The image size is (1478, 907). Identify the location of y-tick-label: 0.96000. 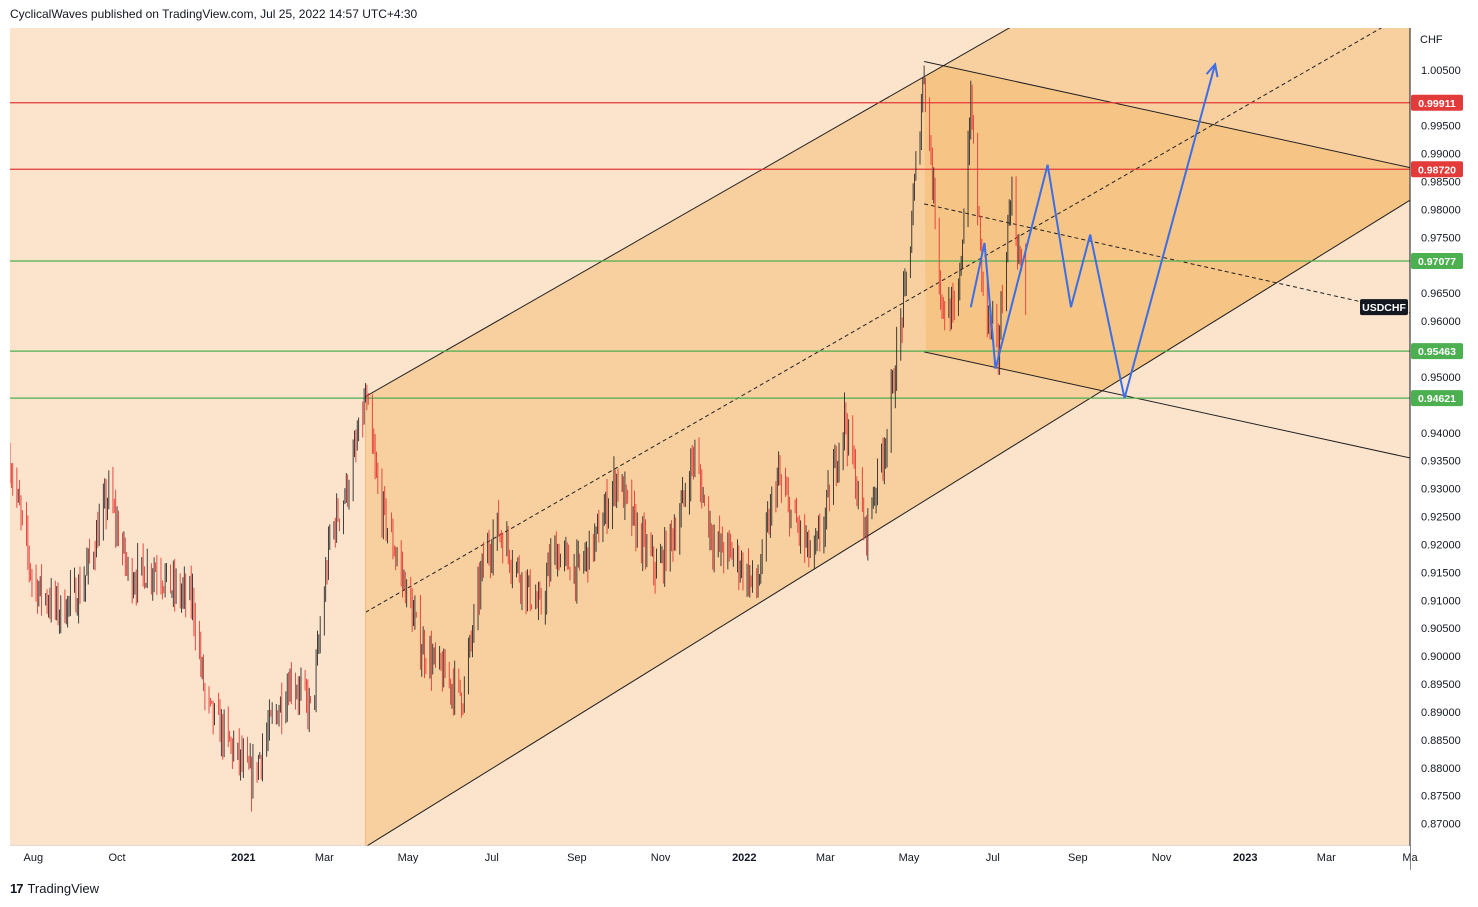
(1441, 322).